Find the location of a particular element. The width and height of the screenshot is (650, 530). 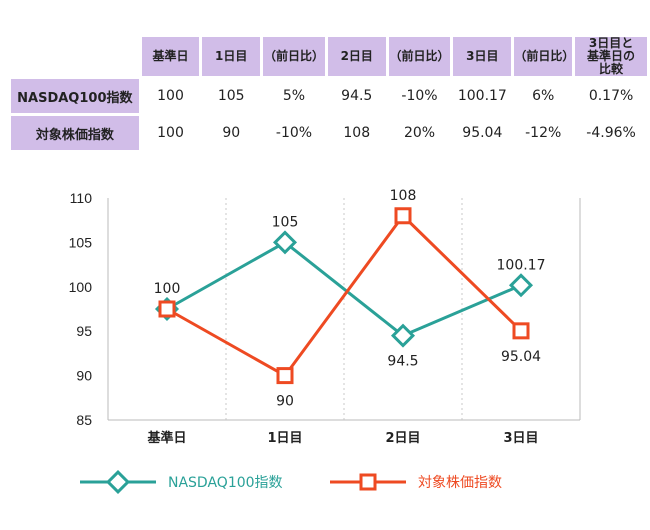

table-cell: -12% is located at coordinates (543, 133).